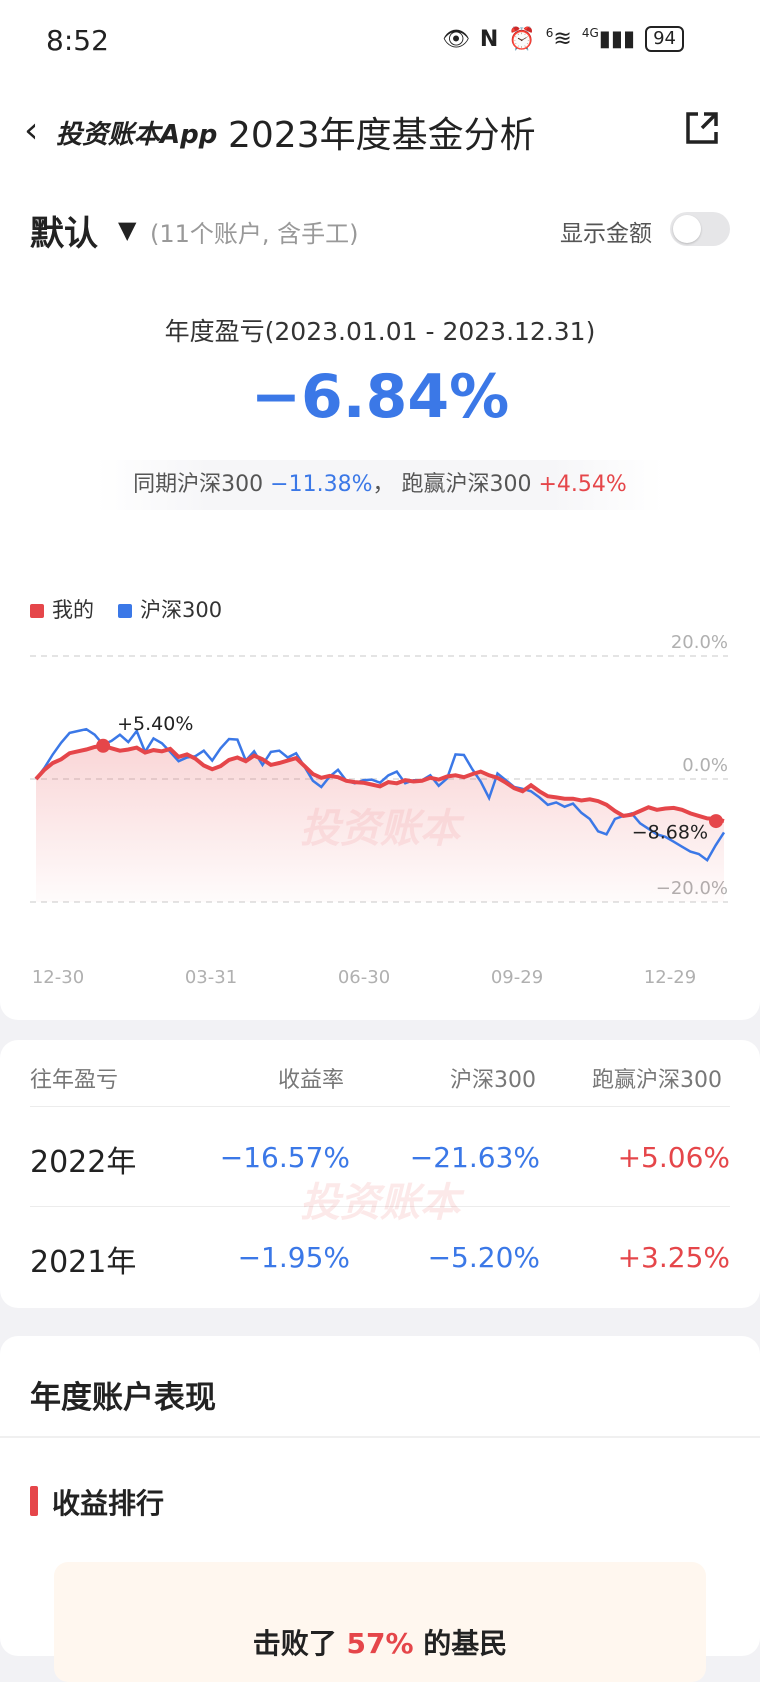  What do you see at coordinates (549, 33) in the screenshot?
I see `wifi-superscript: 6` at bounding box center [549, 33].